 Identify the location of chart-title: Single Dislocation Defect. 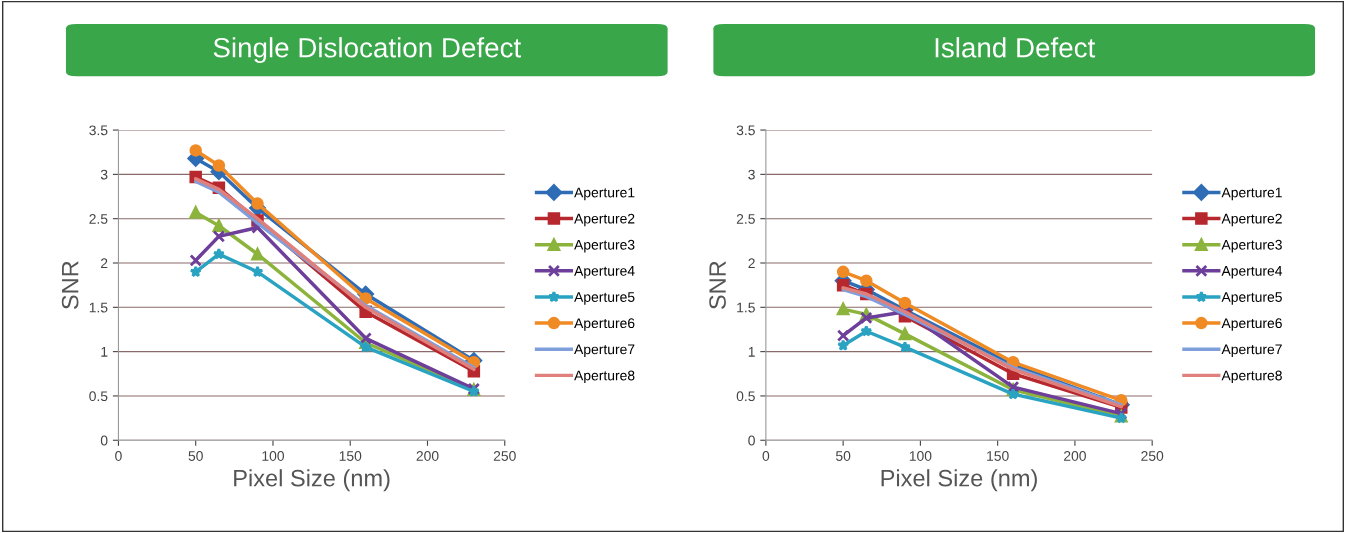
(367, 50).